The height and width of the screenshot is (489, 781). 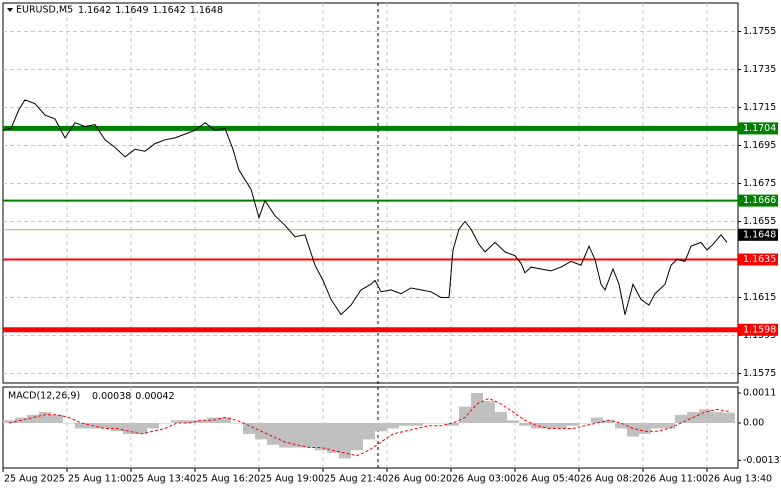 I want to click on x-tick-label: 26 Aug 05:40, so click(x=548, y=479).